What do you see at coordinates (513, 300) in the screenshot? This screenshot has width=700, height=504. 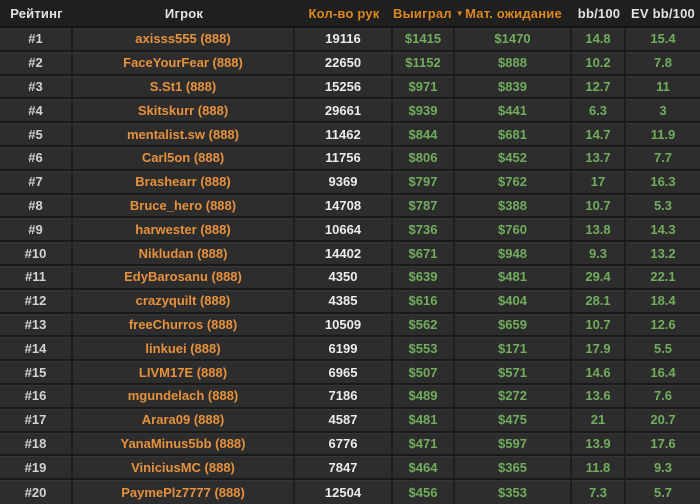 I see `ev-cell: $404` at bounding box center [513, 300].